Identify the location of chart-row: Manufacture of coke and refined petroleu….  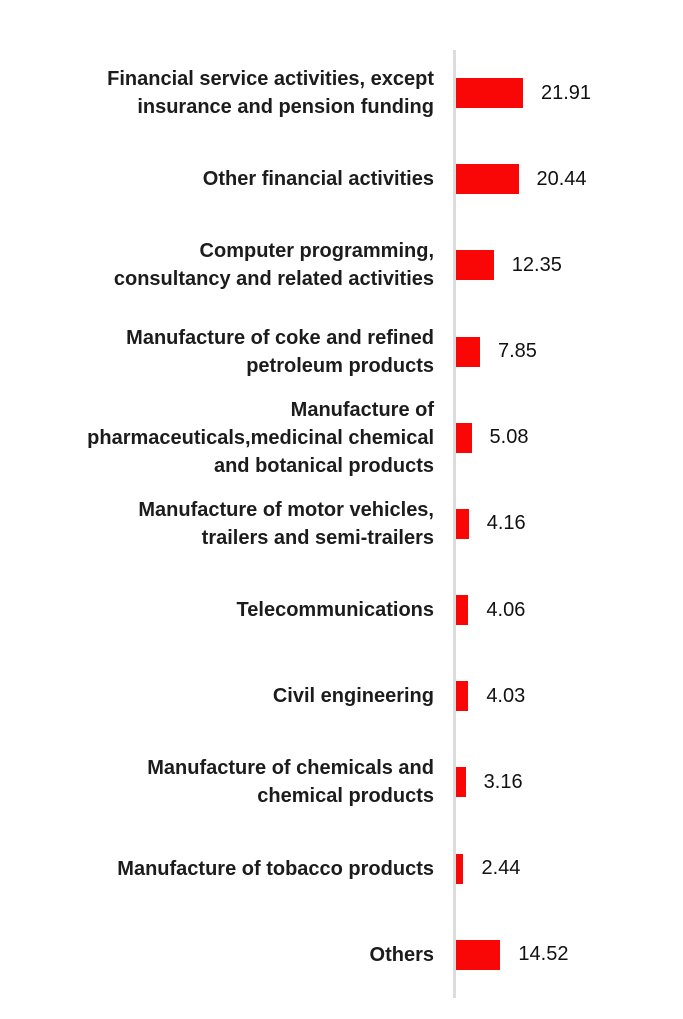
(341, 352).